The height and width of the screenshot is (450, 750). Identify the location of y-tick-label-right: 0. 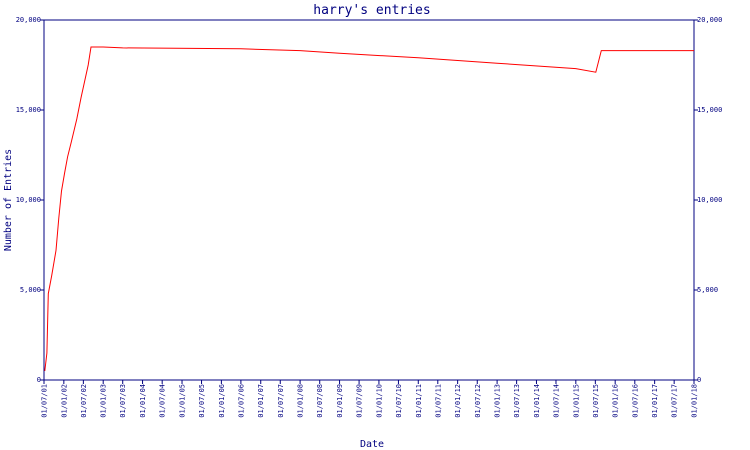
(699, 380).